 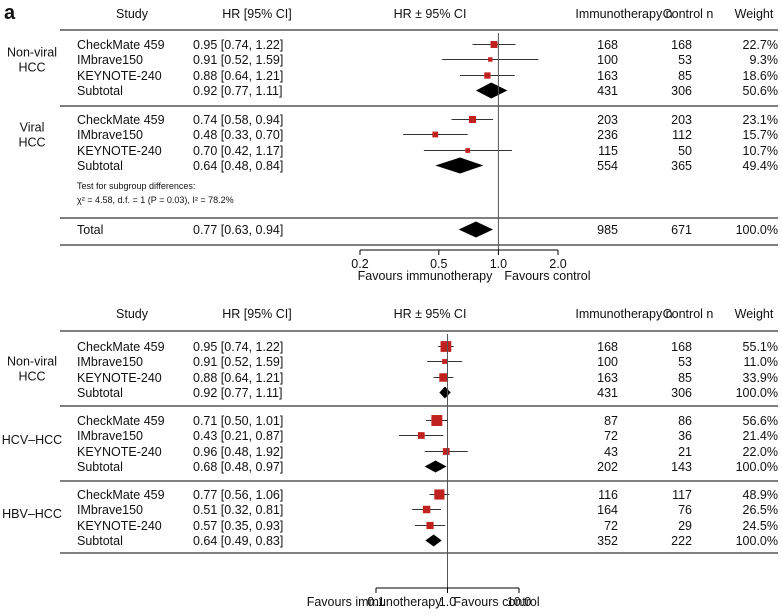 What do you see at coordinates (438, 264) in the screenshot?
I see `x-tick-label: 0.5` at bounding box center [438, 264].